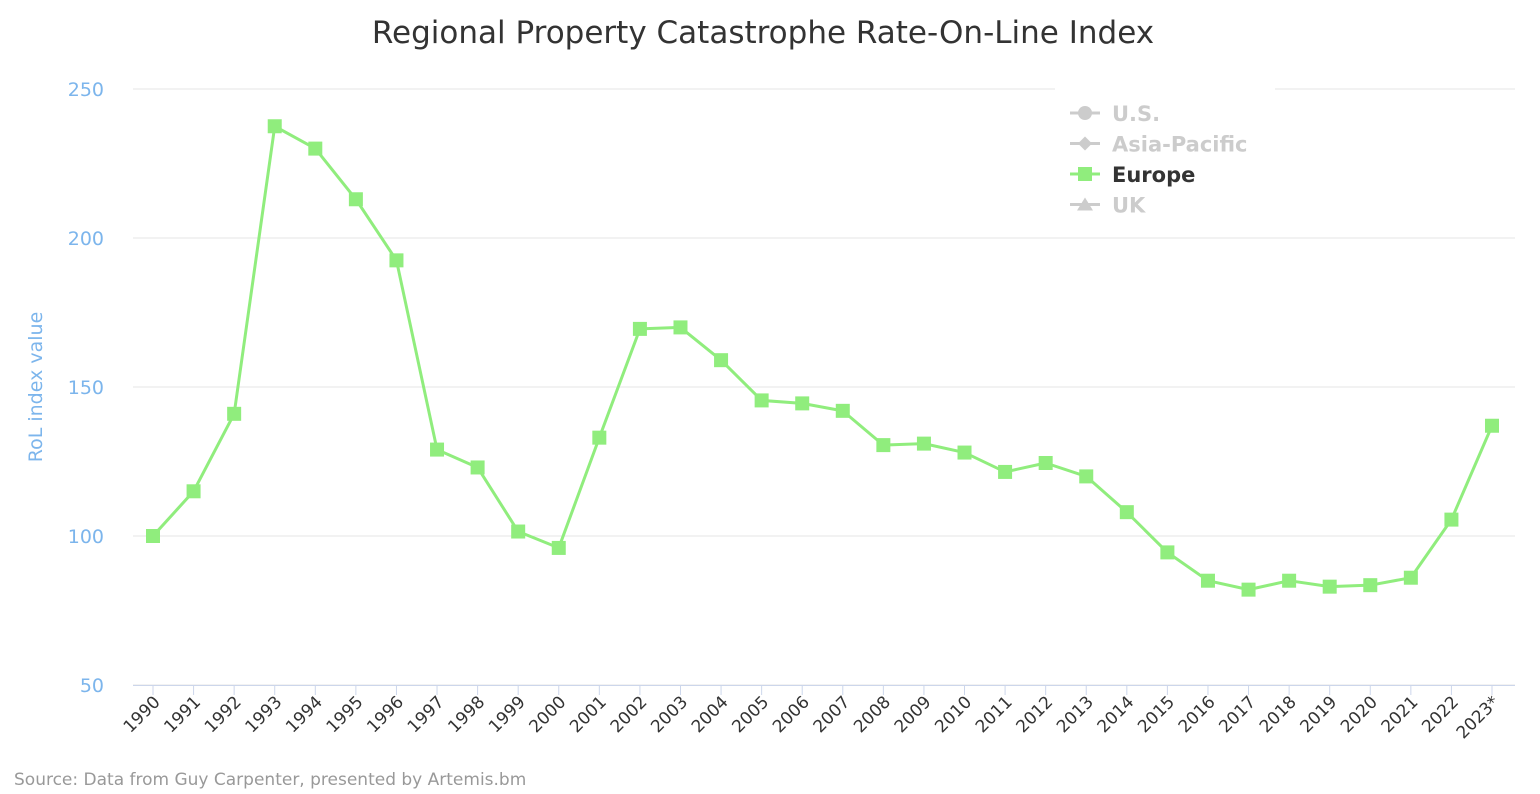 The width and height of the screenshot is (1540, 794). I want to click on y-tick-label: 200, so click(86, 239).